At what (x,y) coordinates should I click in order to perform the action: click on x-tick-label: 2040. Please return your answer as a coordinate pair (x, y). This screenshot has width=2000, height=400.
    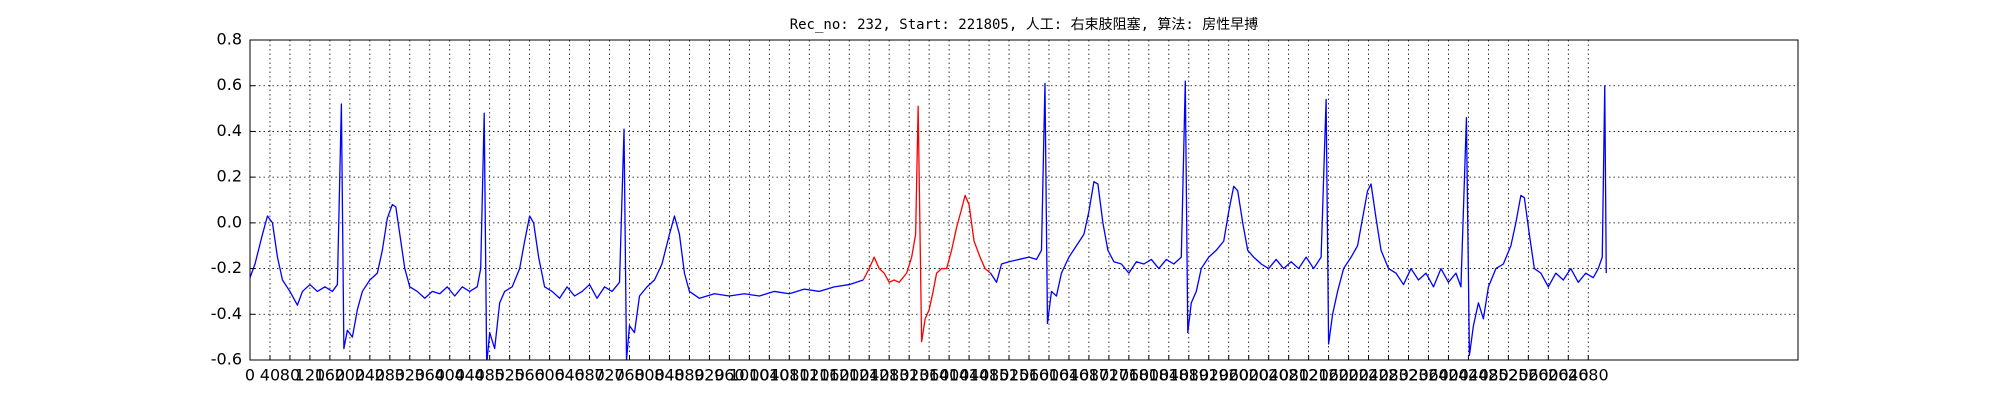
    Looking at the image, I should click on (1268, 375).